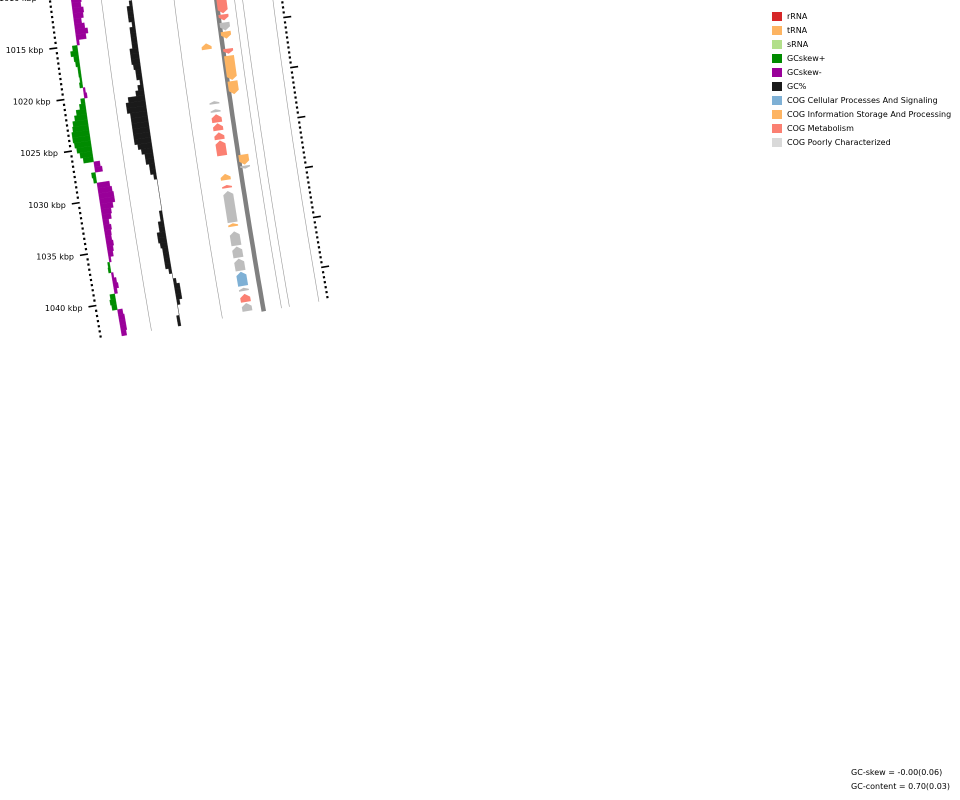 This screenshot has width=960, height=800. I want to click on legend-swatch-gc-content, so click(777, 86).